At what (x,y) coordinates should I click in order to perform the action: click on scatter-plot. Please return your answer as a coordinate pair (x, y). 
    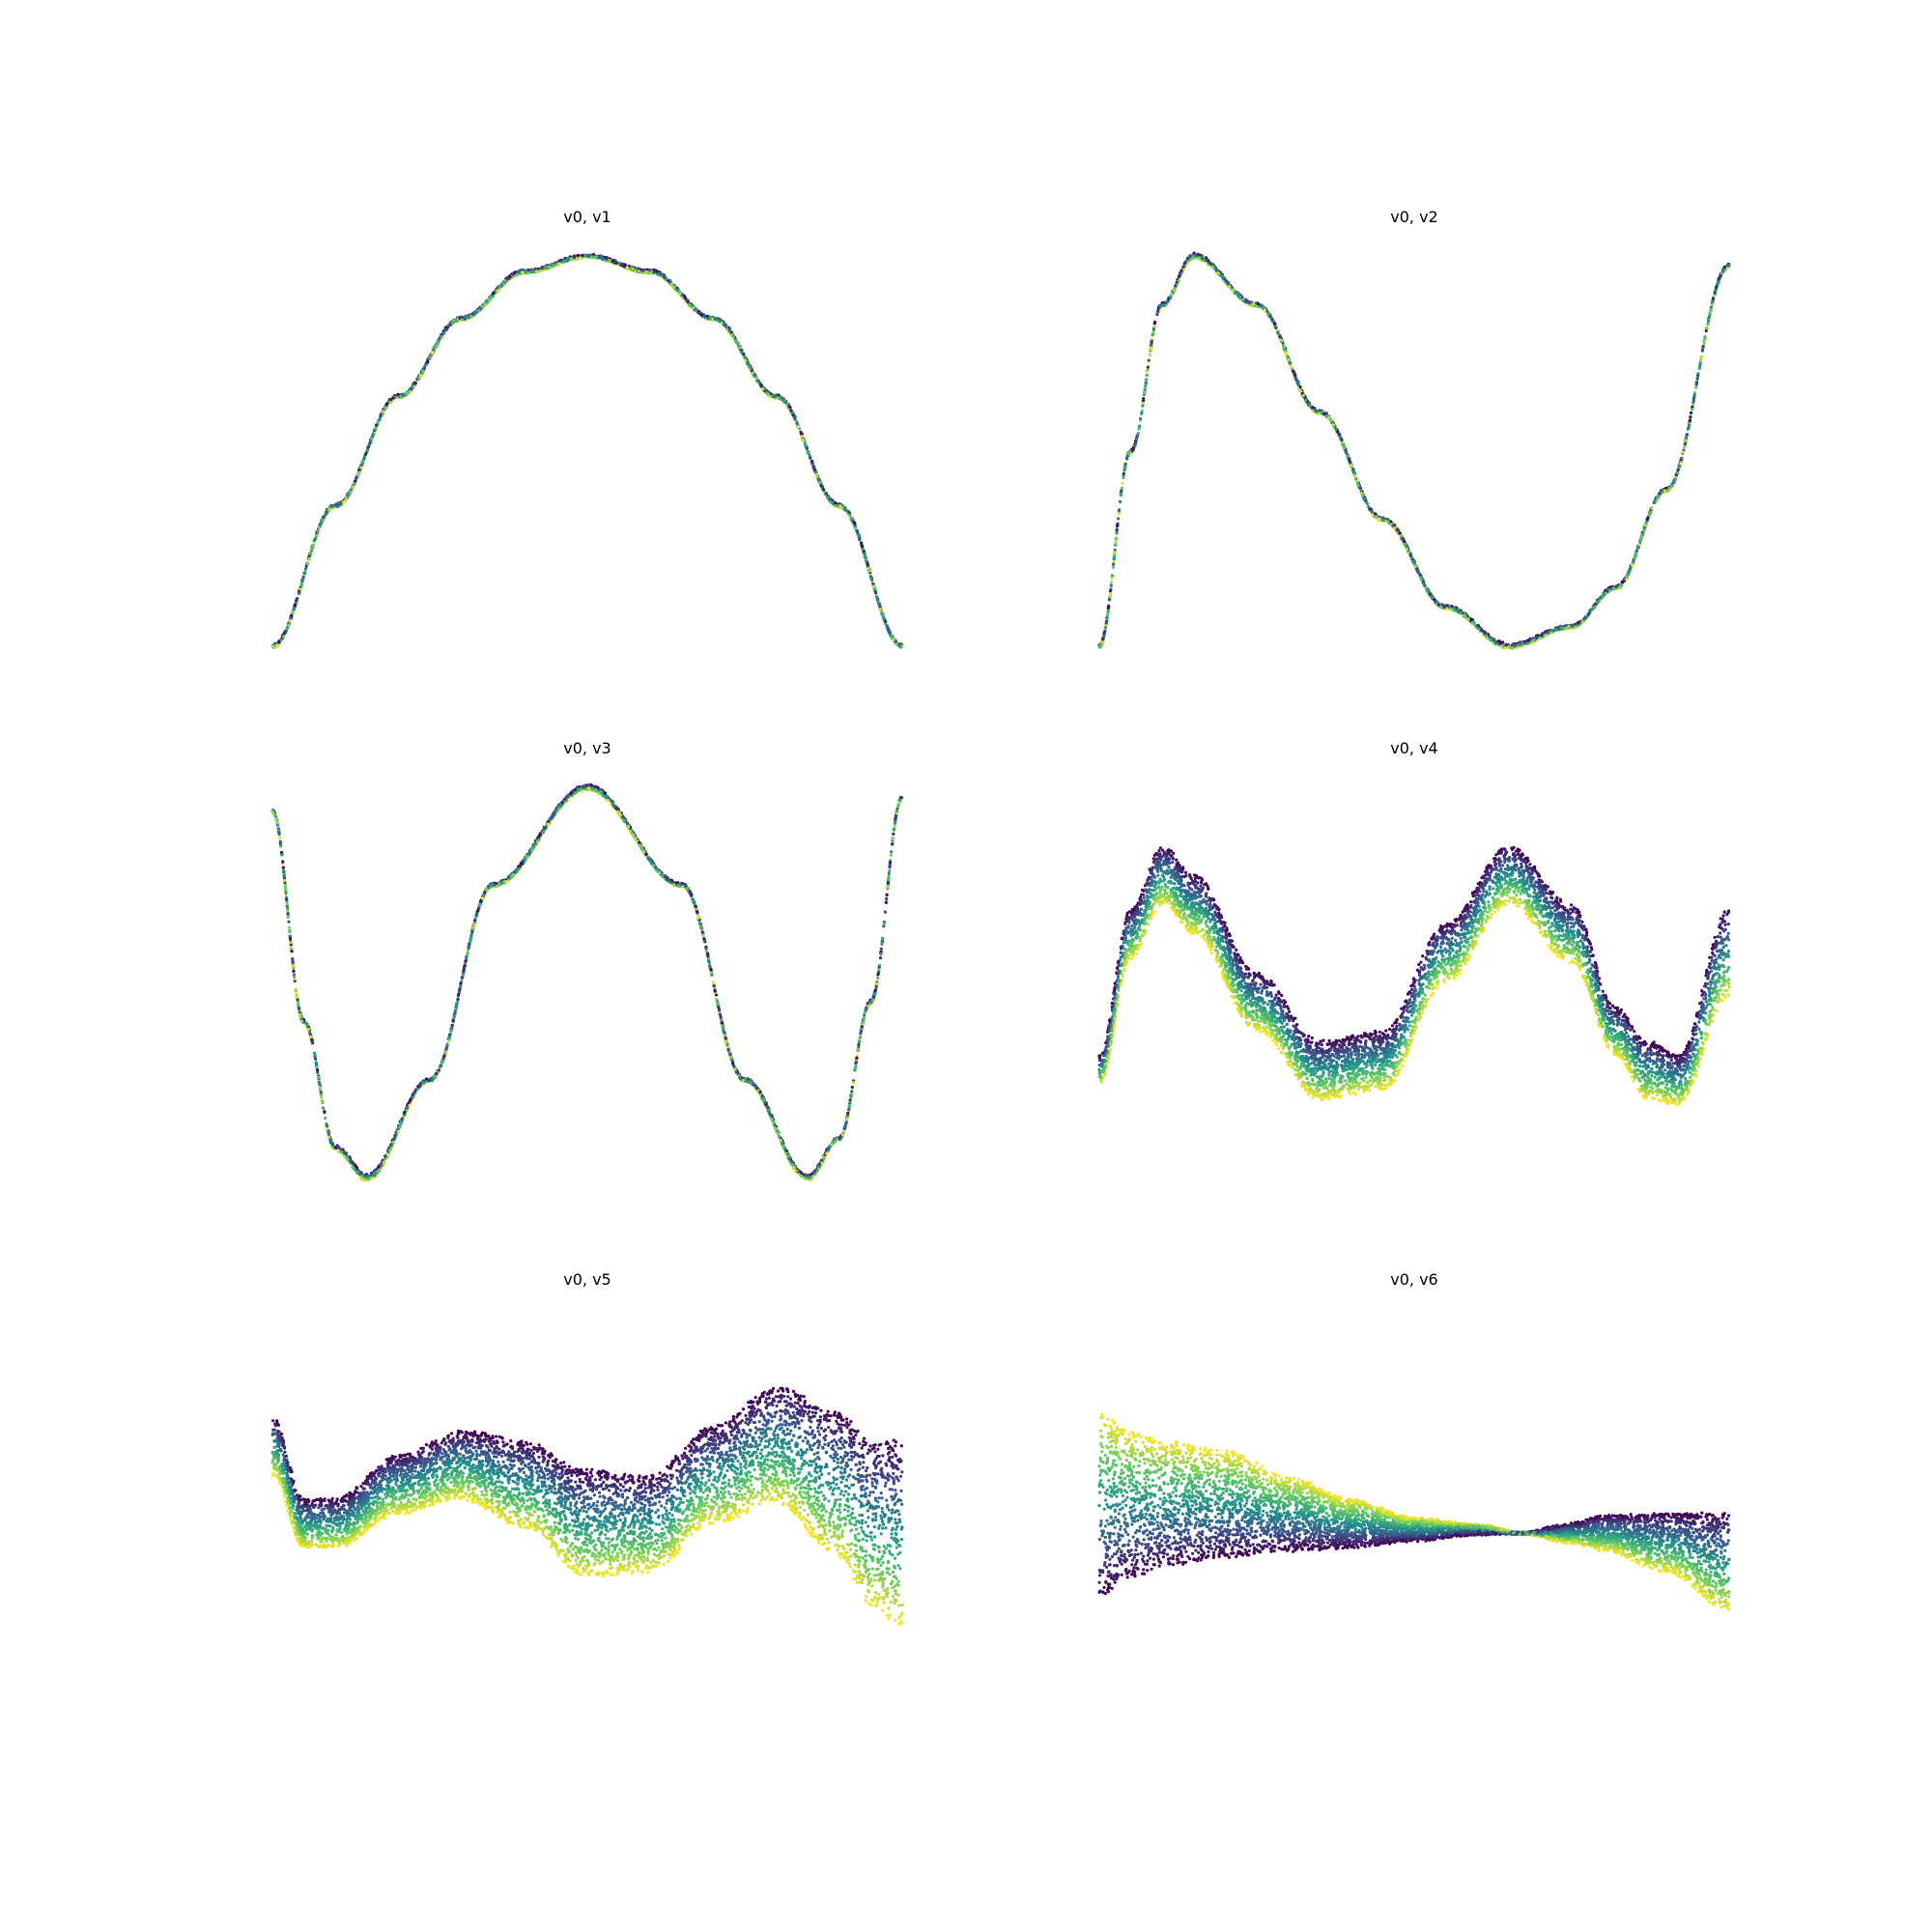
    Looking at the image, I should click on (587, 450).